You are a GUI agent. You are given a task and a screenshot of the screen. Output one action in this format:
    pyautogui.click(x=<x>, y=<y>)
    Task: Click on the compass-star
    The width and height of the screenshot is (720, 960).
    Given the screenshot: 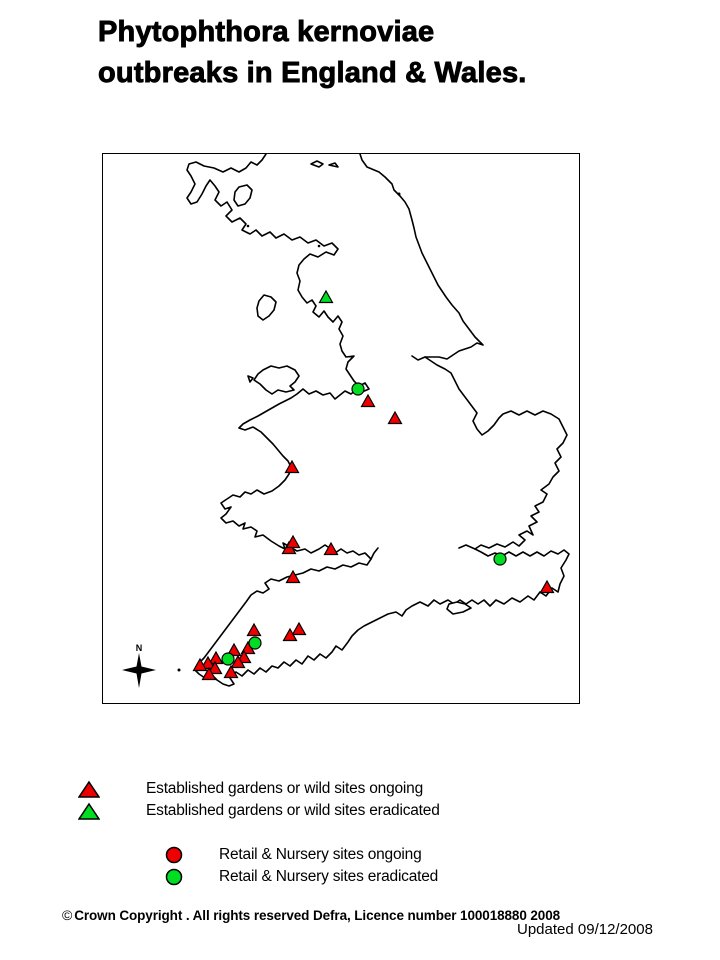 What is the action you would take?
    pyautogui.click(x=139, y=670)
    